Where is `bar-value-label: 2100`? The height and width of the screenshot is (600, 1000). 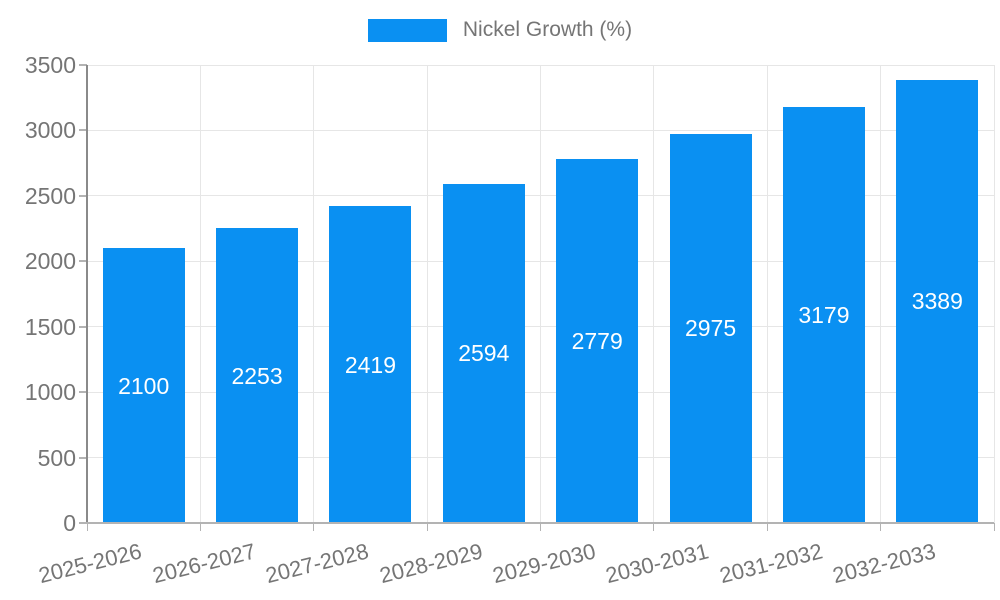 bar-value-label: 2100 is located at coordinates (144, 385).